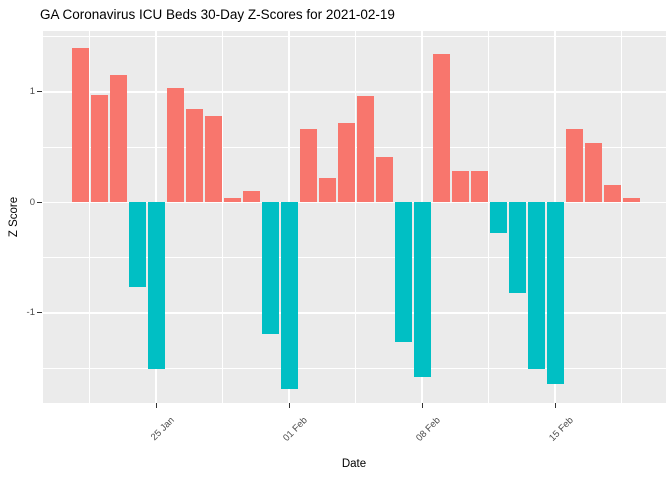  What do you see at coordinates (30, 313) in the screenshot?
I see `y-tick-label: -1` at bounding box center [30, 313].